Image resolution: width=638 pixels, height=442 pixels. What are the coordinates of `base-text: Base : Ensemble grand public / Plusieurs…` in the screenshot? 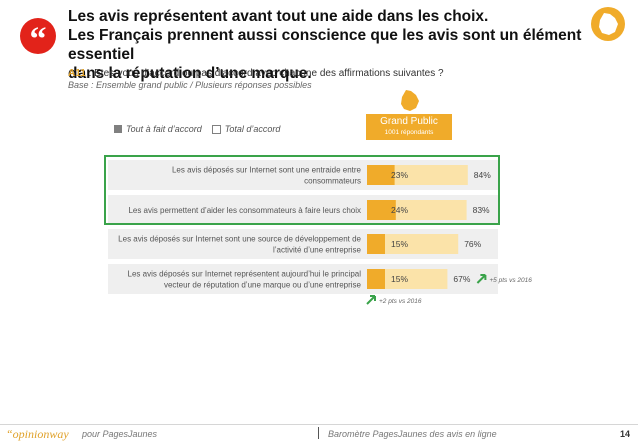 It's located at (190, 85).